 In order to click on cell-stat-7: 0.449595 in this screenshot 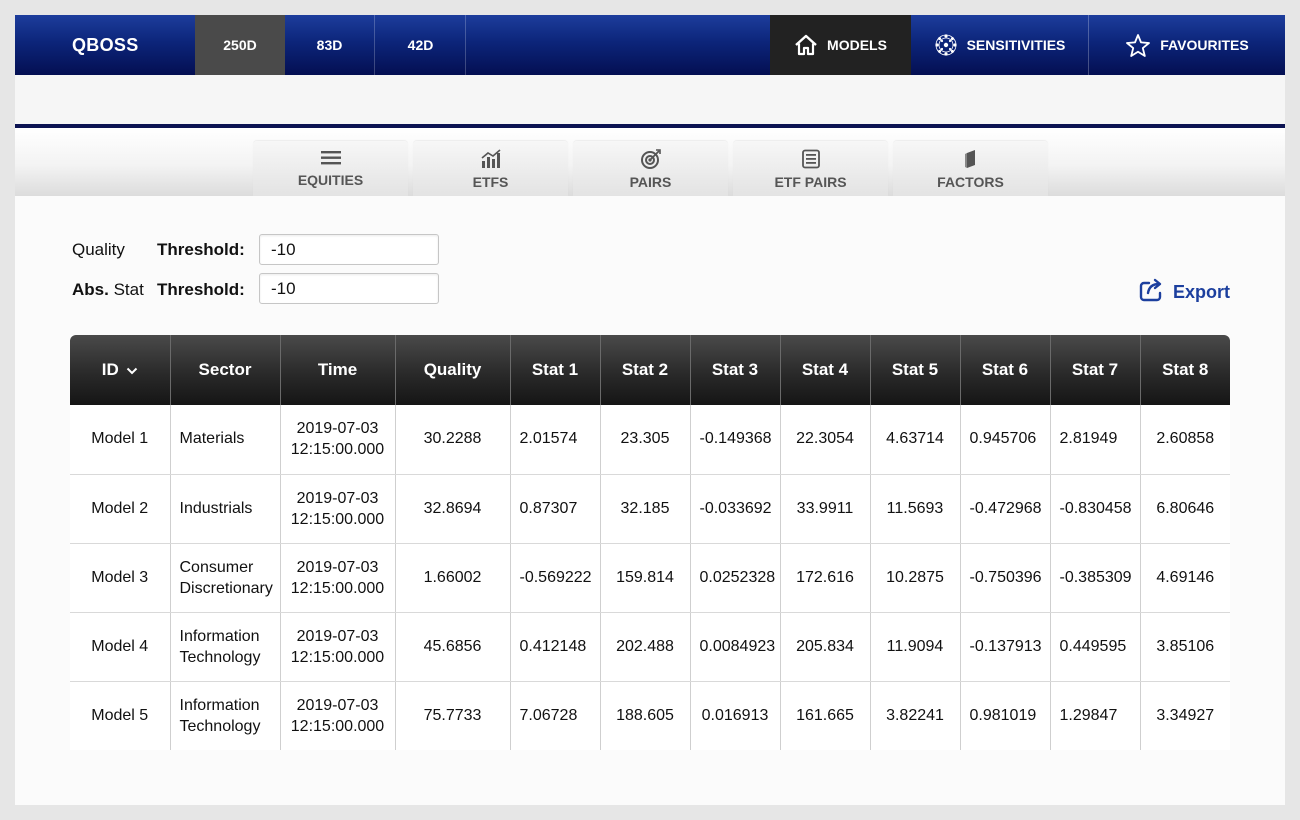, I will do `click(1095, 647)`.